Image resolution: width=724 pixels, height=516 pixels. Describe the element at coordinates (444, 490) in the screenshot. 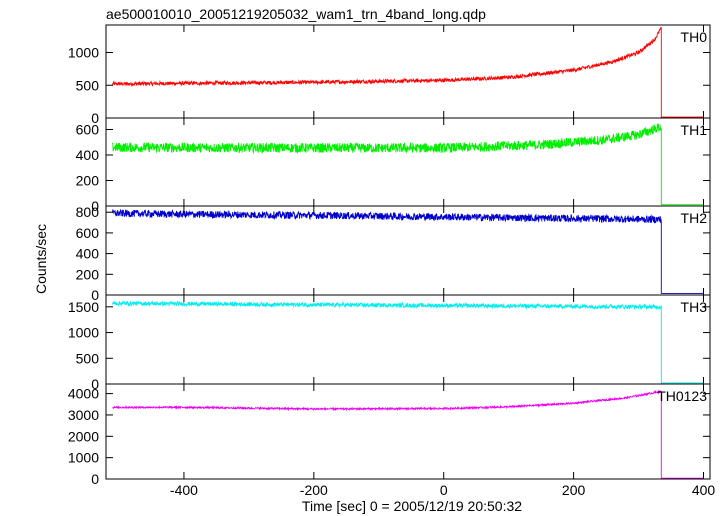

I see `x-tick-label: 0` at that location.